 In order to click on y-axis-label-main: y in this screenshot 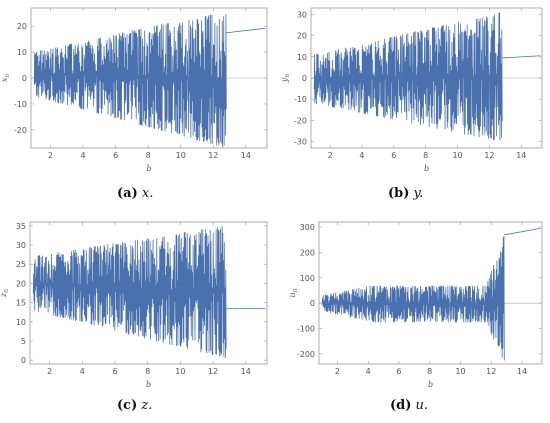, I will do `click(284, 80)`.